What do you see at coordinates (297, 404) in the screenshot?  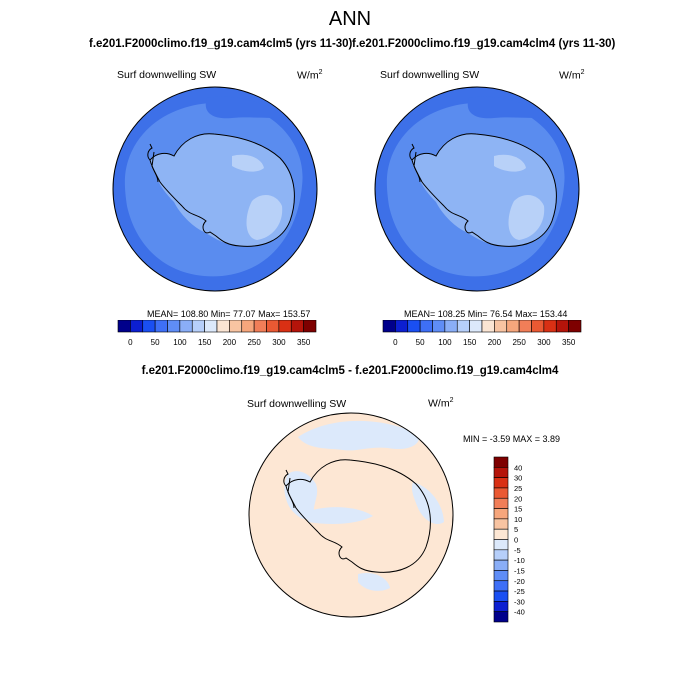 I see `variable-label-diff: Surf downwelling SW` at bounding box center [297, 404].